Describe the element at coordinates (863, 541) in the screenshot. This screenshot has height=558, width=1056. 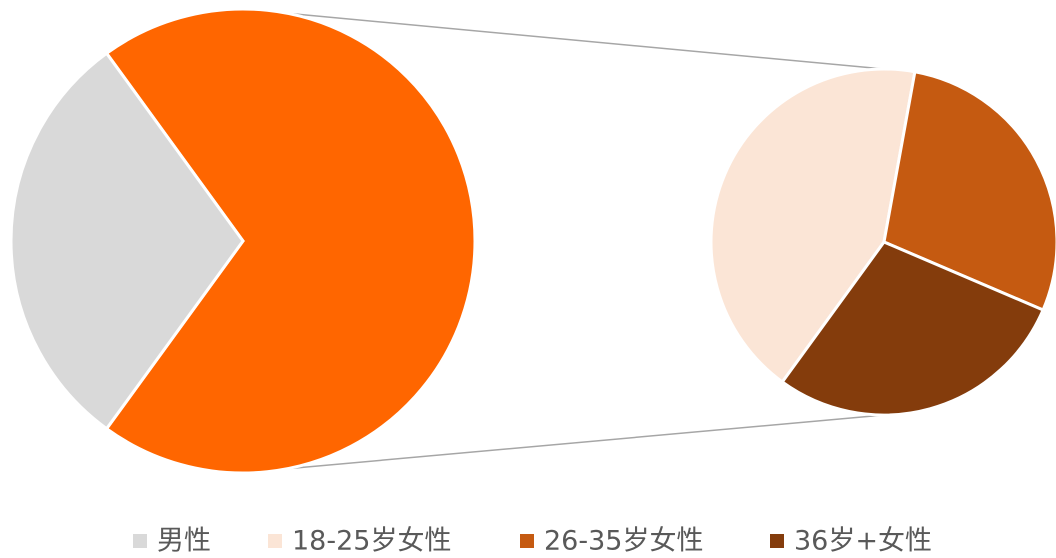
I see `legend-label: 36岁+女性` at that location.